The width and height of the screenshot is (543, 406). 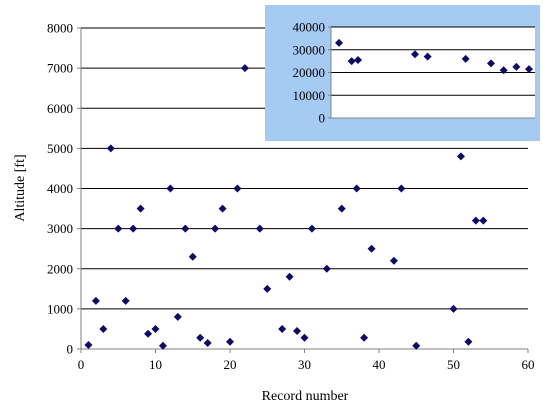 What do you see at coordinates (81, 364) in the screenshot?
I see `x-tick-label: 0` at bounding box center [81, 364].